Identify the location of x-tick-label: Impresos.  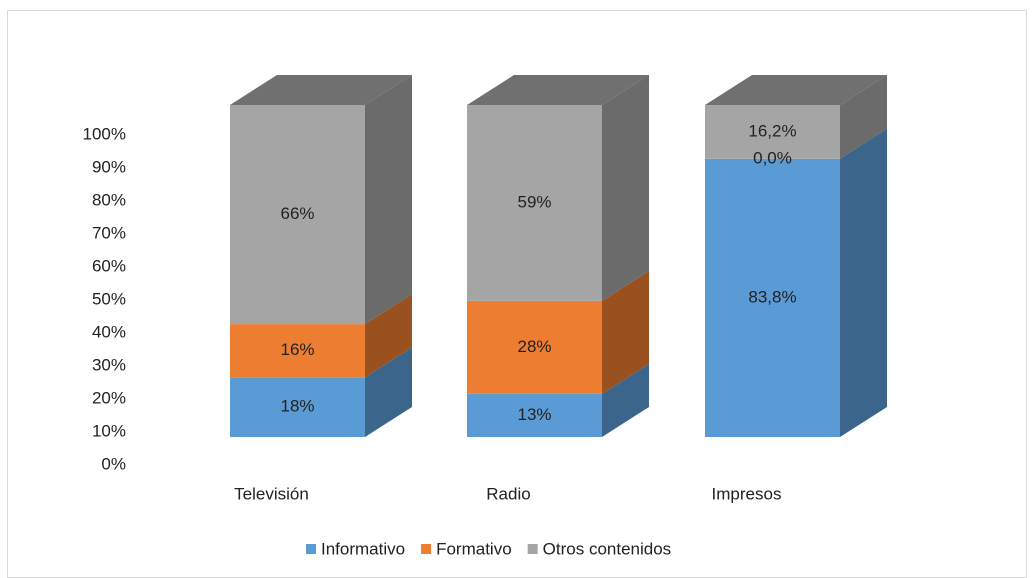
(747, 493).